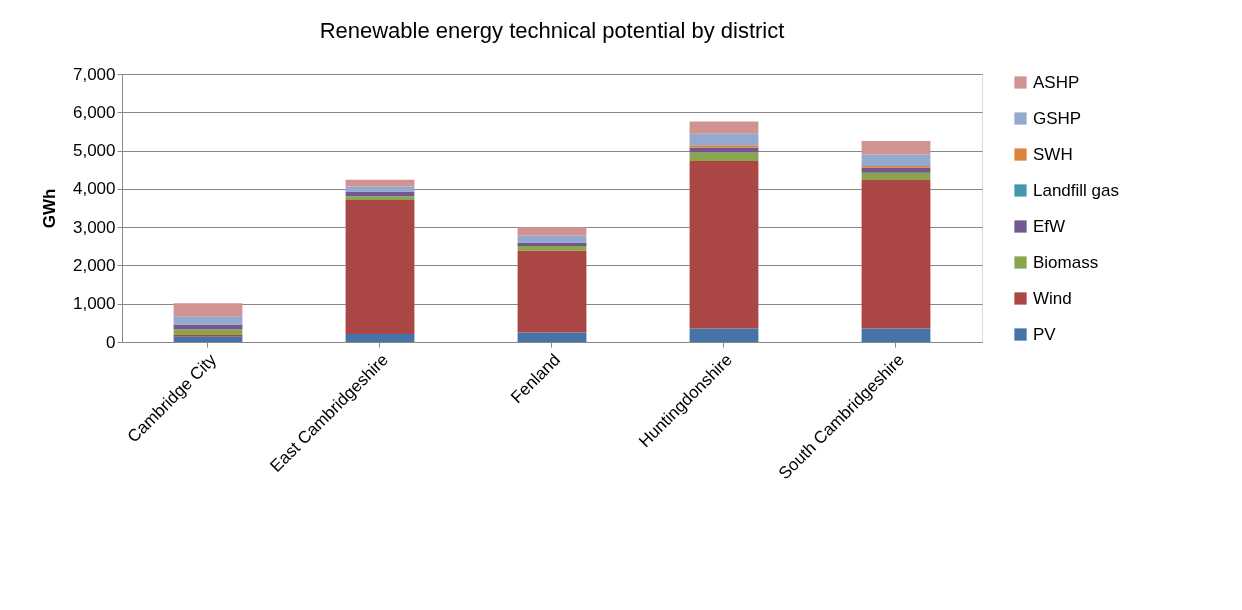  I want to click on y-tick-label: 0, so click(111, 342).